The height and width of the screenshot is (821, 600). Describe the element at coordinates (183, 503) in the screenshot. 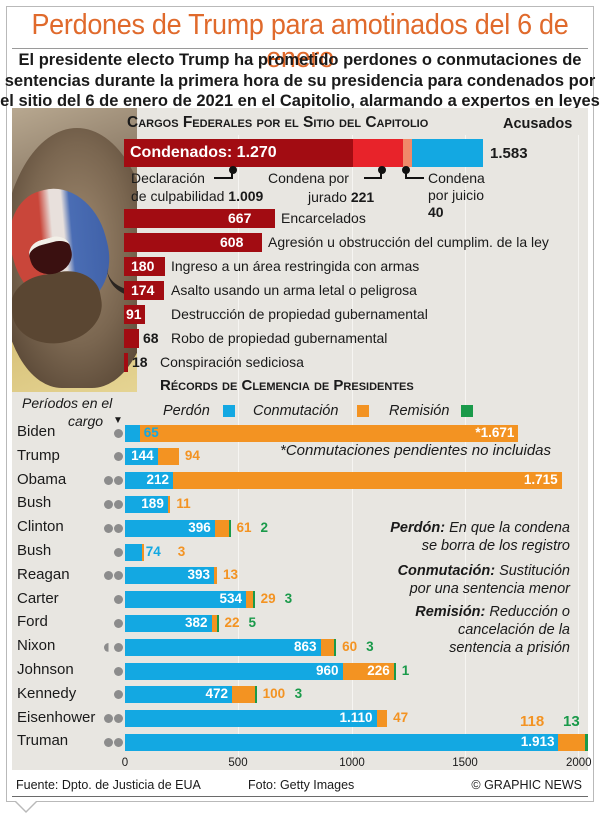

I see `conmutacion-value: 11` at that location.